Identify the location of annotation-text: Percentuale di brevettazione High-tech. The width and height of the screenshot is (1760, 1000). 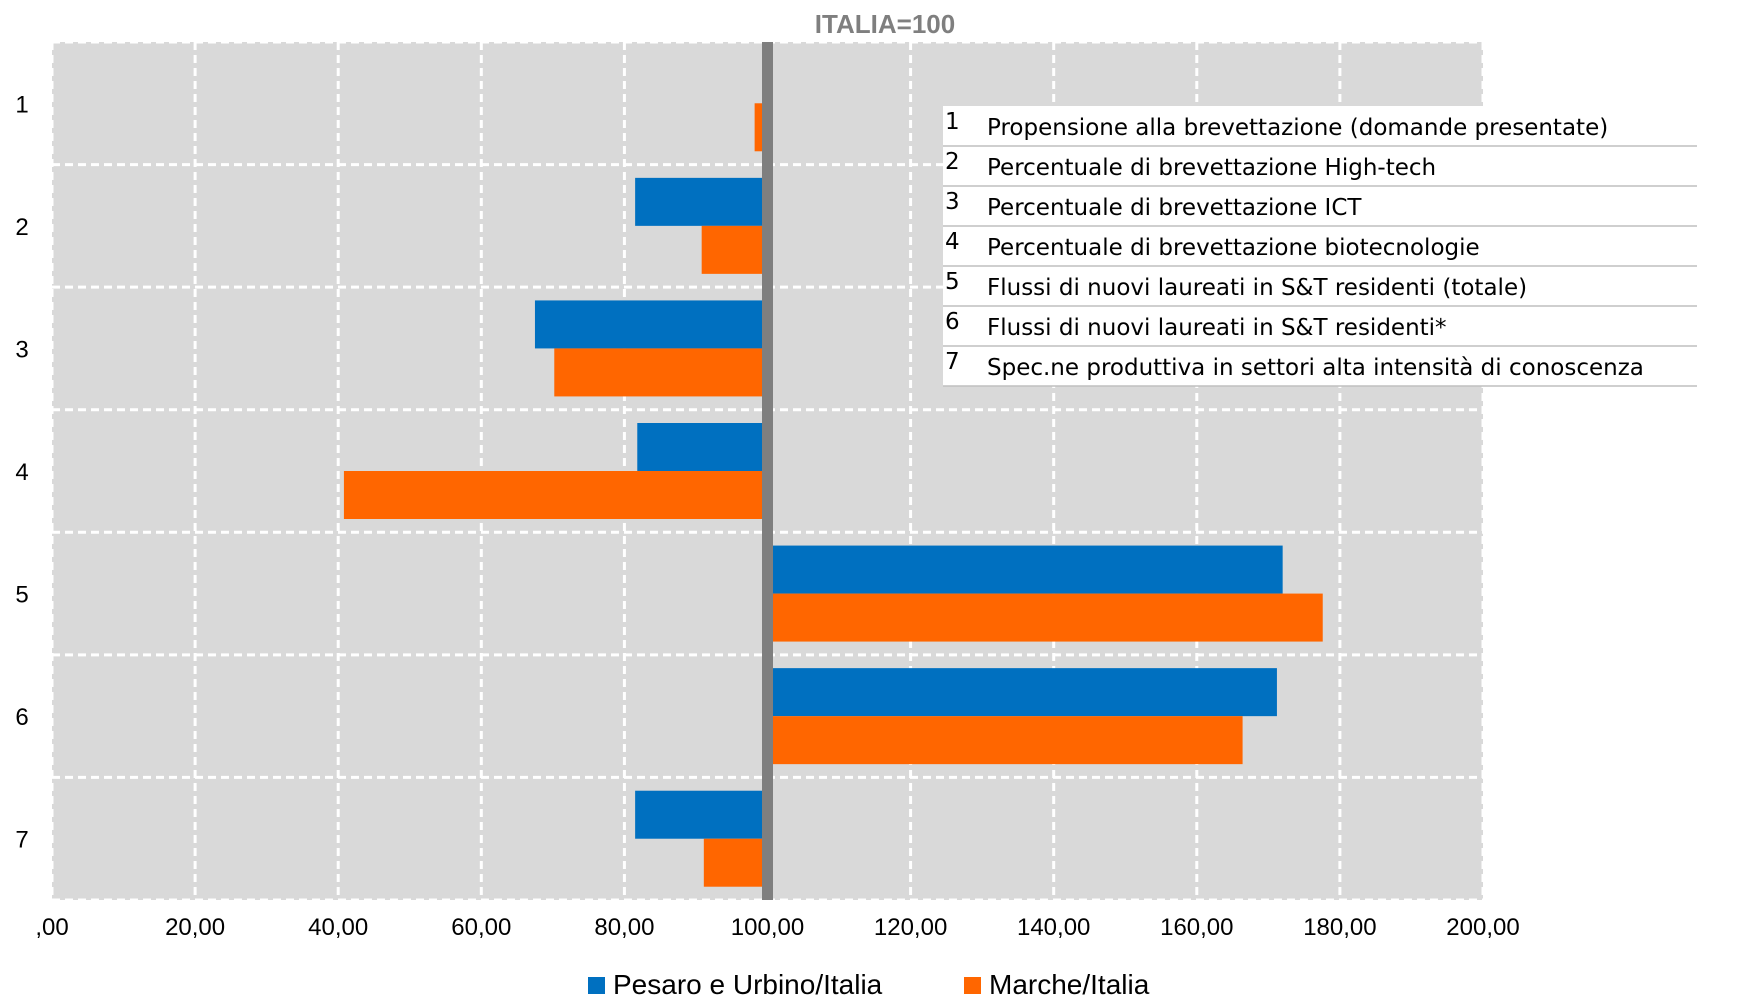
(1211, 168).